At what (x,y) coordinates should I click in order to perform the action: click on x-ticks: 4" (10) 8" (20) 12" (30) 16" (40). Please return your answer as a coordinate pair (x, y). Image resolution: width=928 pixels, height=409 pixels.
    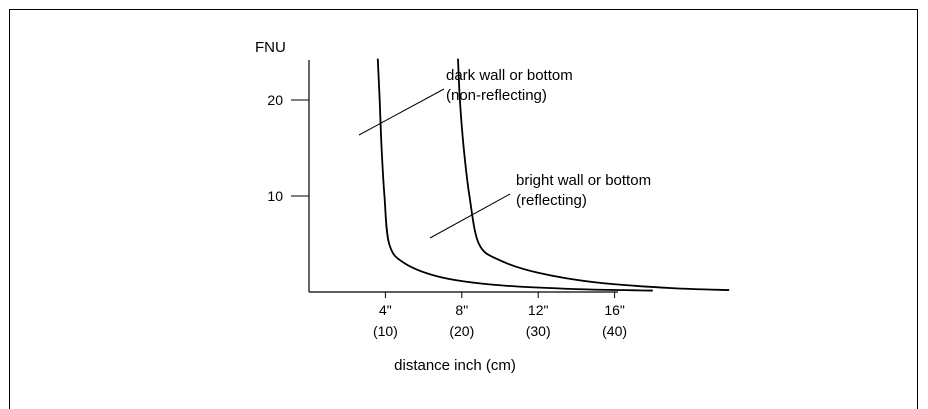
    Looking at the image, I should click on (500, 315).